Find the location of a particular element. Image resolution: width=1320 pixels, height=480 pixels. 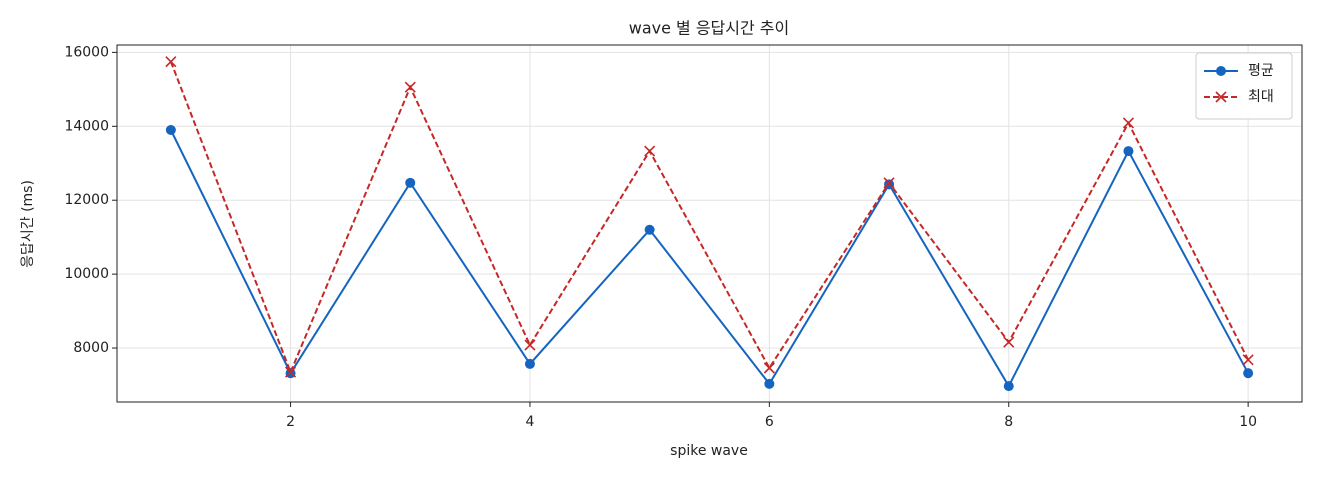

y-axis-label: 응답시간 (ms) is located at coordinates (28, 224).